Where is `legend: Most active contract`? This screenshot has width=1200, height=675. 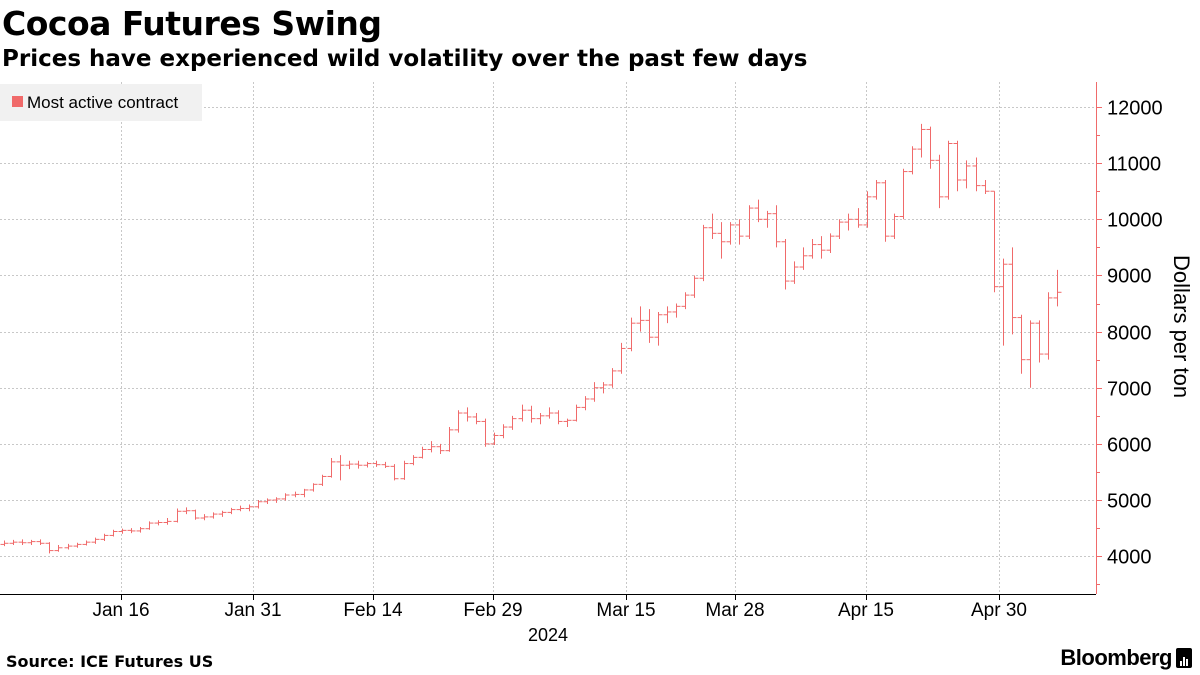 legend: Most active contract is located at coordinates (101, 102).